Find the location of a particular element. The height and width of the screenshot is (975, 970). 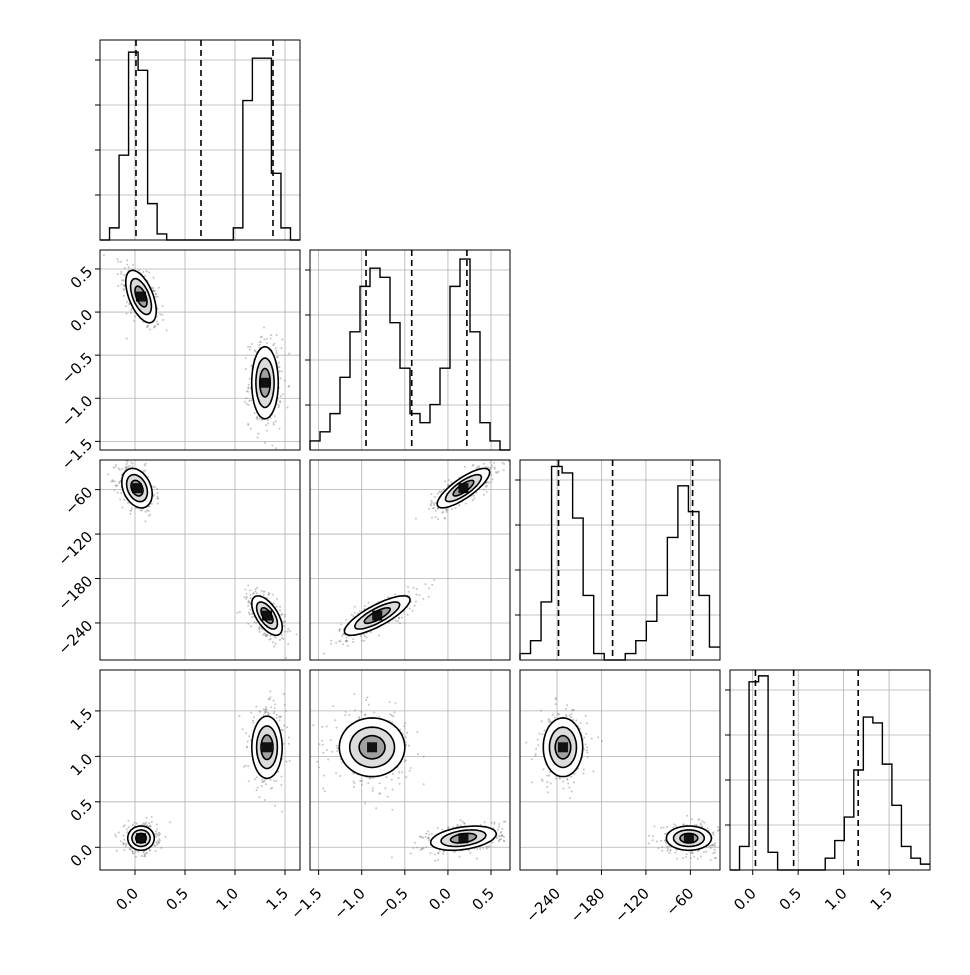

panel-frame is located at coordinates (410, 350).